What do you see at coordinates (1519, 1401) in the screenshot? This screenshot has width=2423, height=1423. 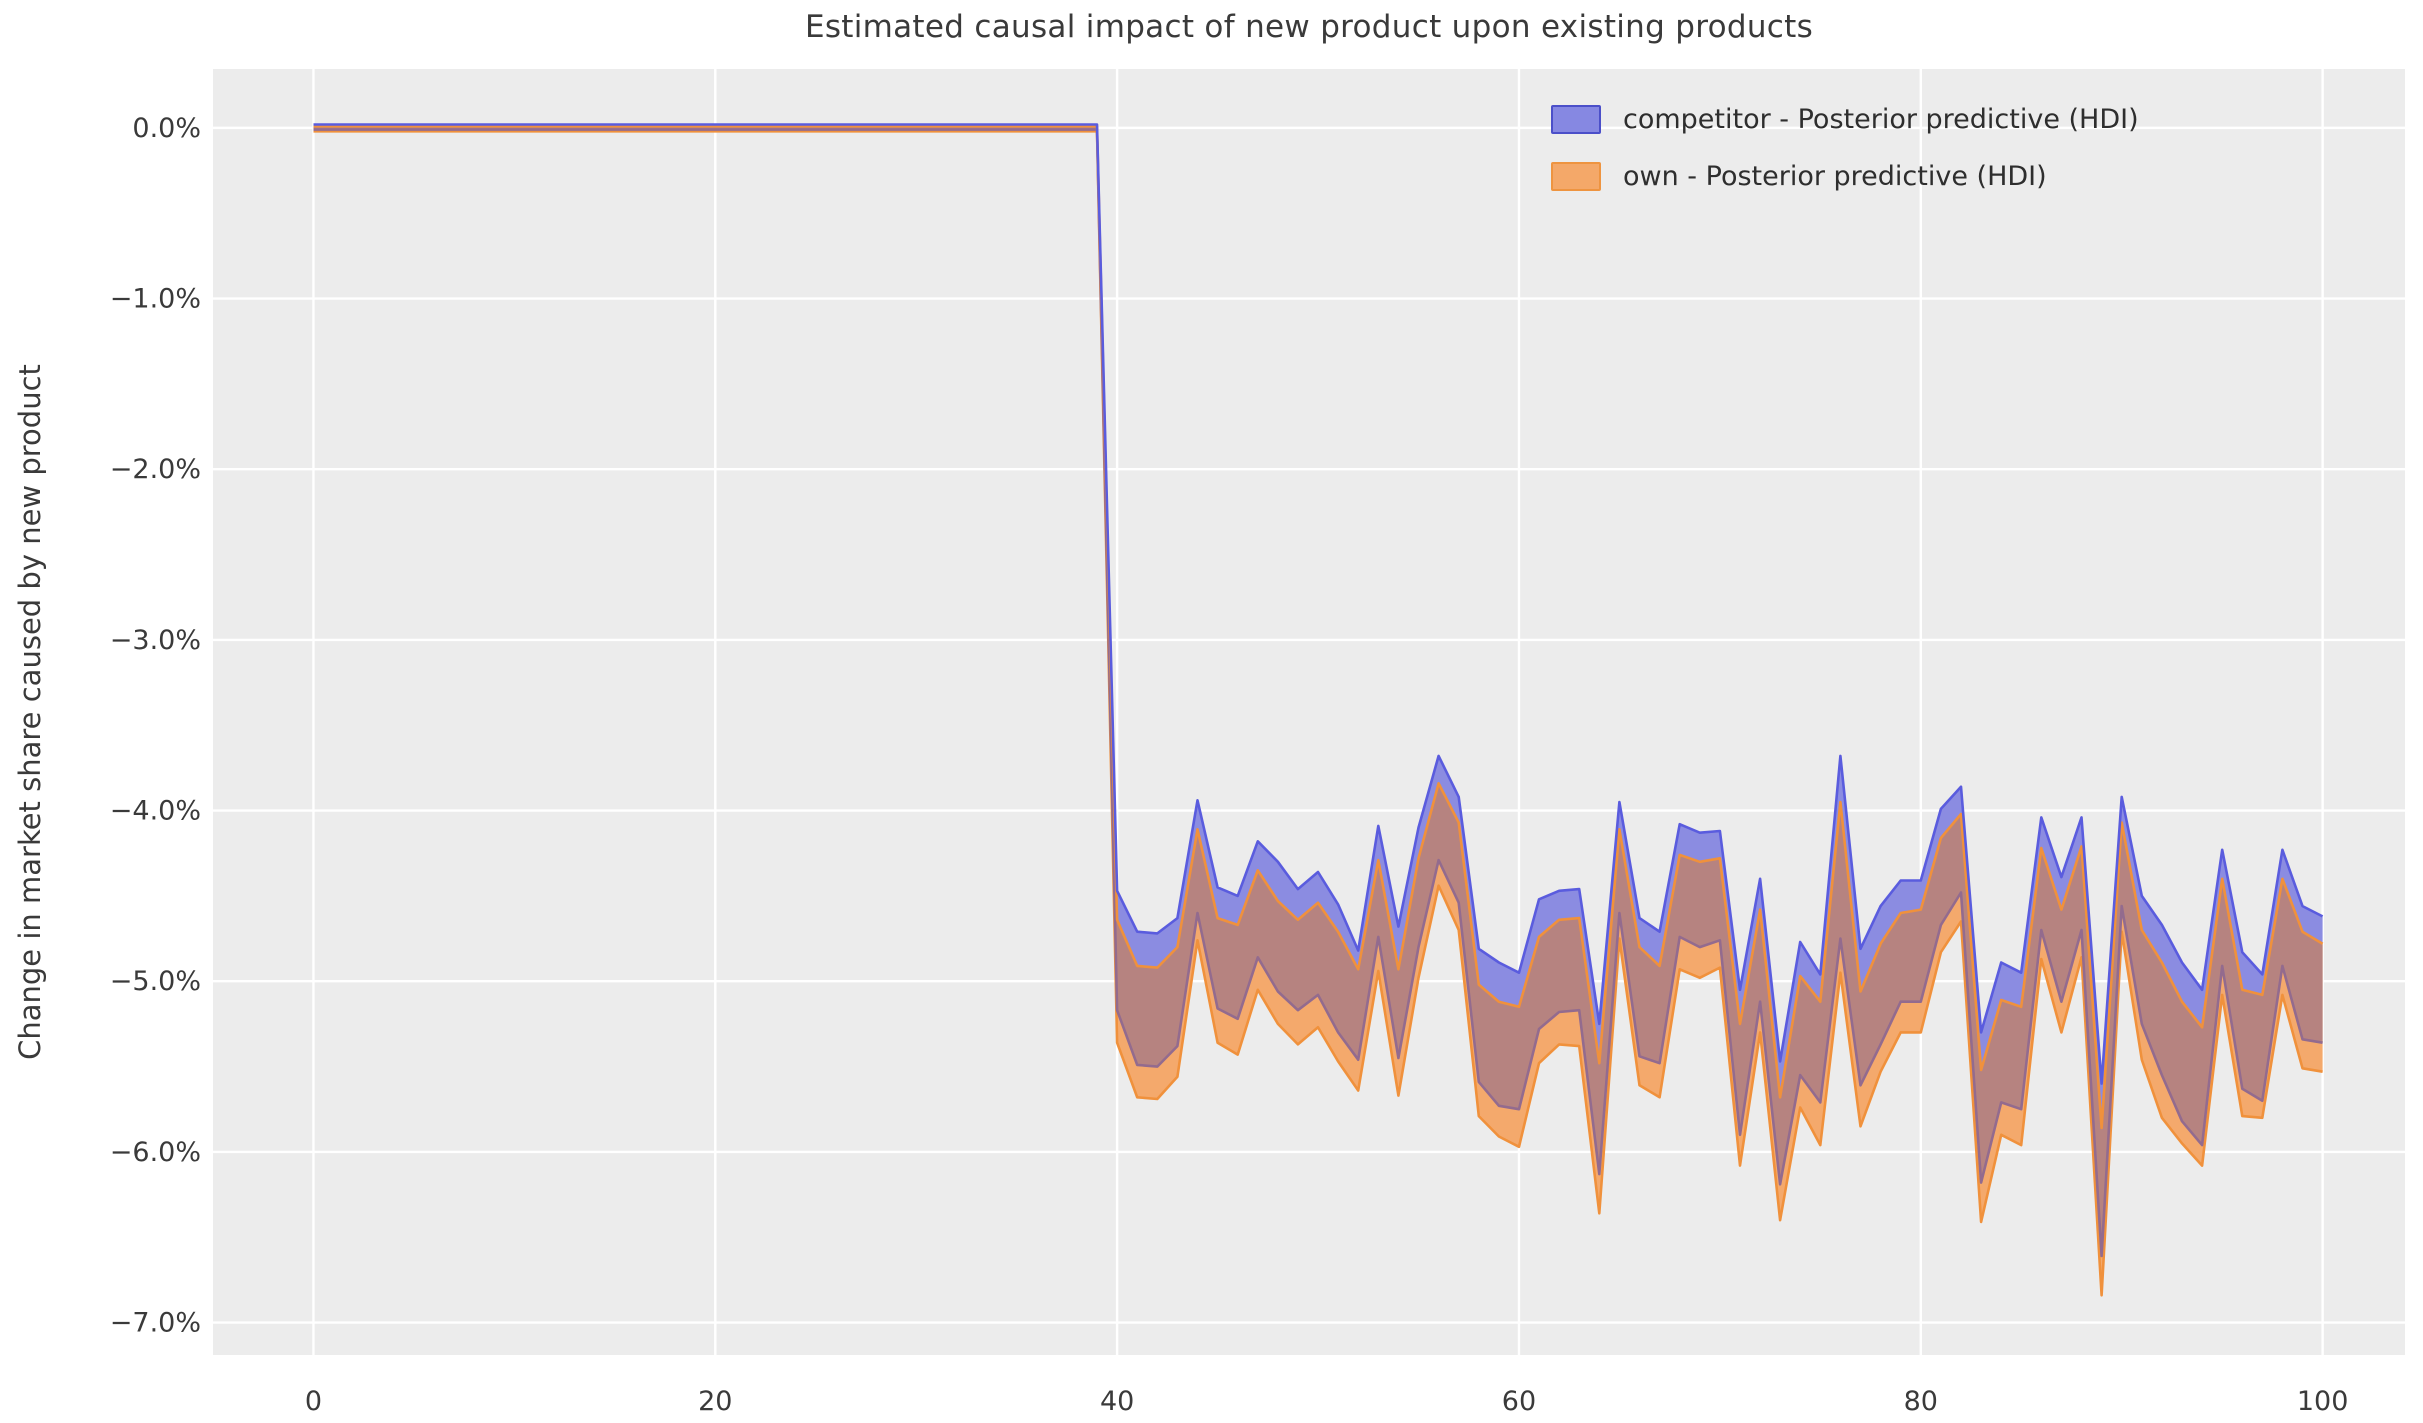 I see `x-tick-label: 60` at bounding box center [1519, 1401].